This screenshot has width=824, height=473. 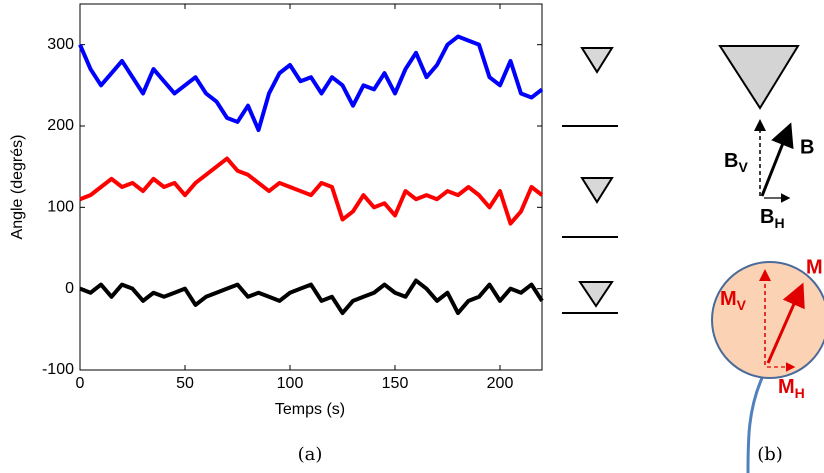 I want to click on x-tick-label: 150, so click(x=395, y=383).